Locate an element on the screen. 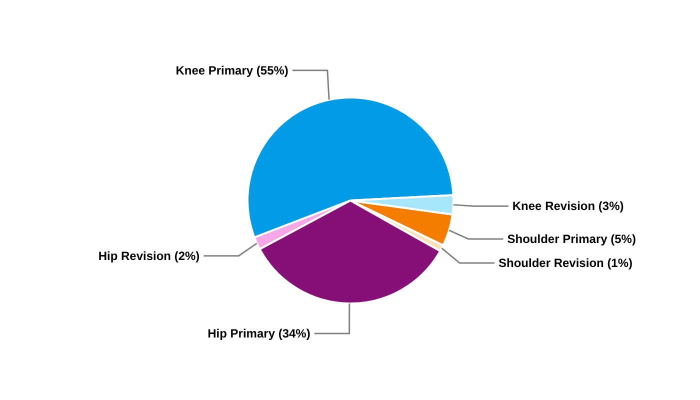 The width and height of the screenshot is (700, 400). slice-label: Hip Revision (2%) is located at coordinates (149, 255).